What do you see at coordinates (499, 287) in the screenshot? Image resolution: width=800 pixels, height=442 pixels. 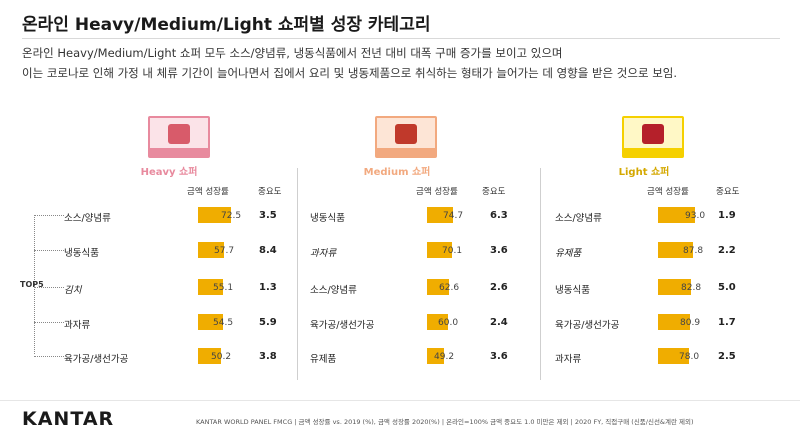 I see `importance-value: 2.6` at bounding box center [499, 287].